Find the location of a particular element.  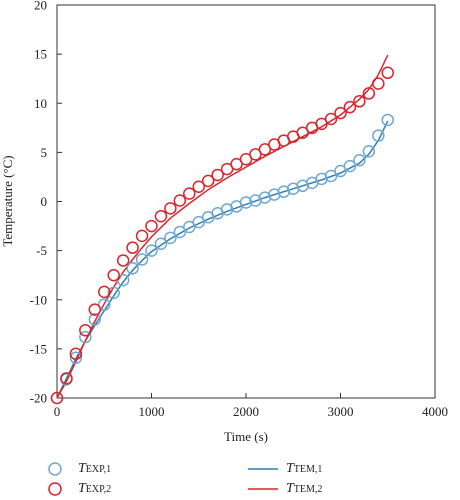

legend-label-exp2-sub: EXP,2 is located at coordinates (98, 489).